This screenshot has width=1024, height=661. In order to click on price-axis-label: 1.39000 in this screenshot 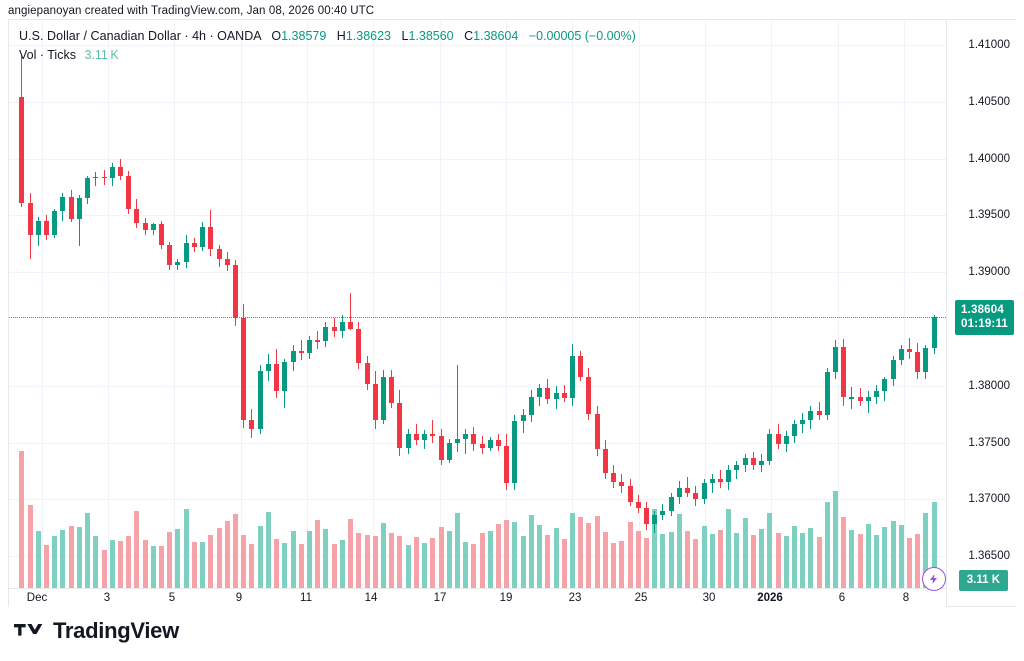, I will do `click(989, 272)`.